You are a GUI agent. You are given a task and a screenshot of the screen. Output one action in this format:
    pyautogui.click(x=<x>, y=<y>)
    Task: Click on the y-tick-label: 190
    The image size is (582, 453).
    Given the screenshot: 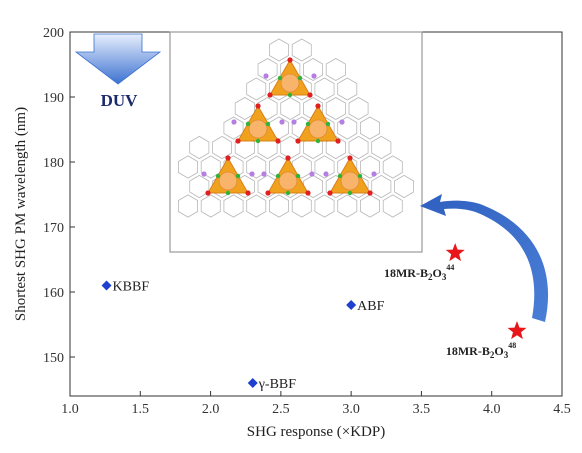 What is the action you would take?
    pyautogui.click(x=53, y=98)
    